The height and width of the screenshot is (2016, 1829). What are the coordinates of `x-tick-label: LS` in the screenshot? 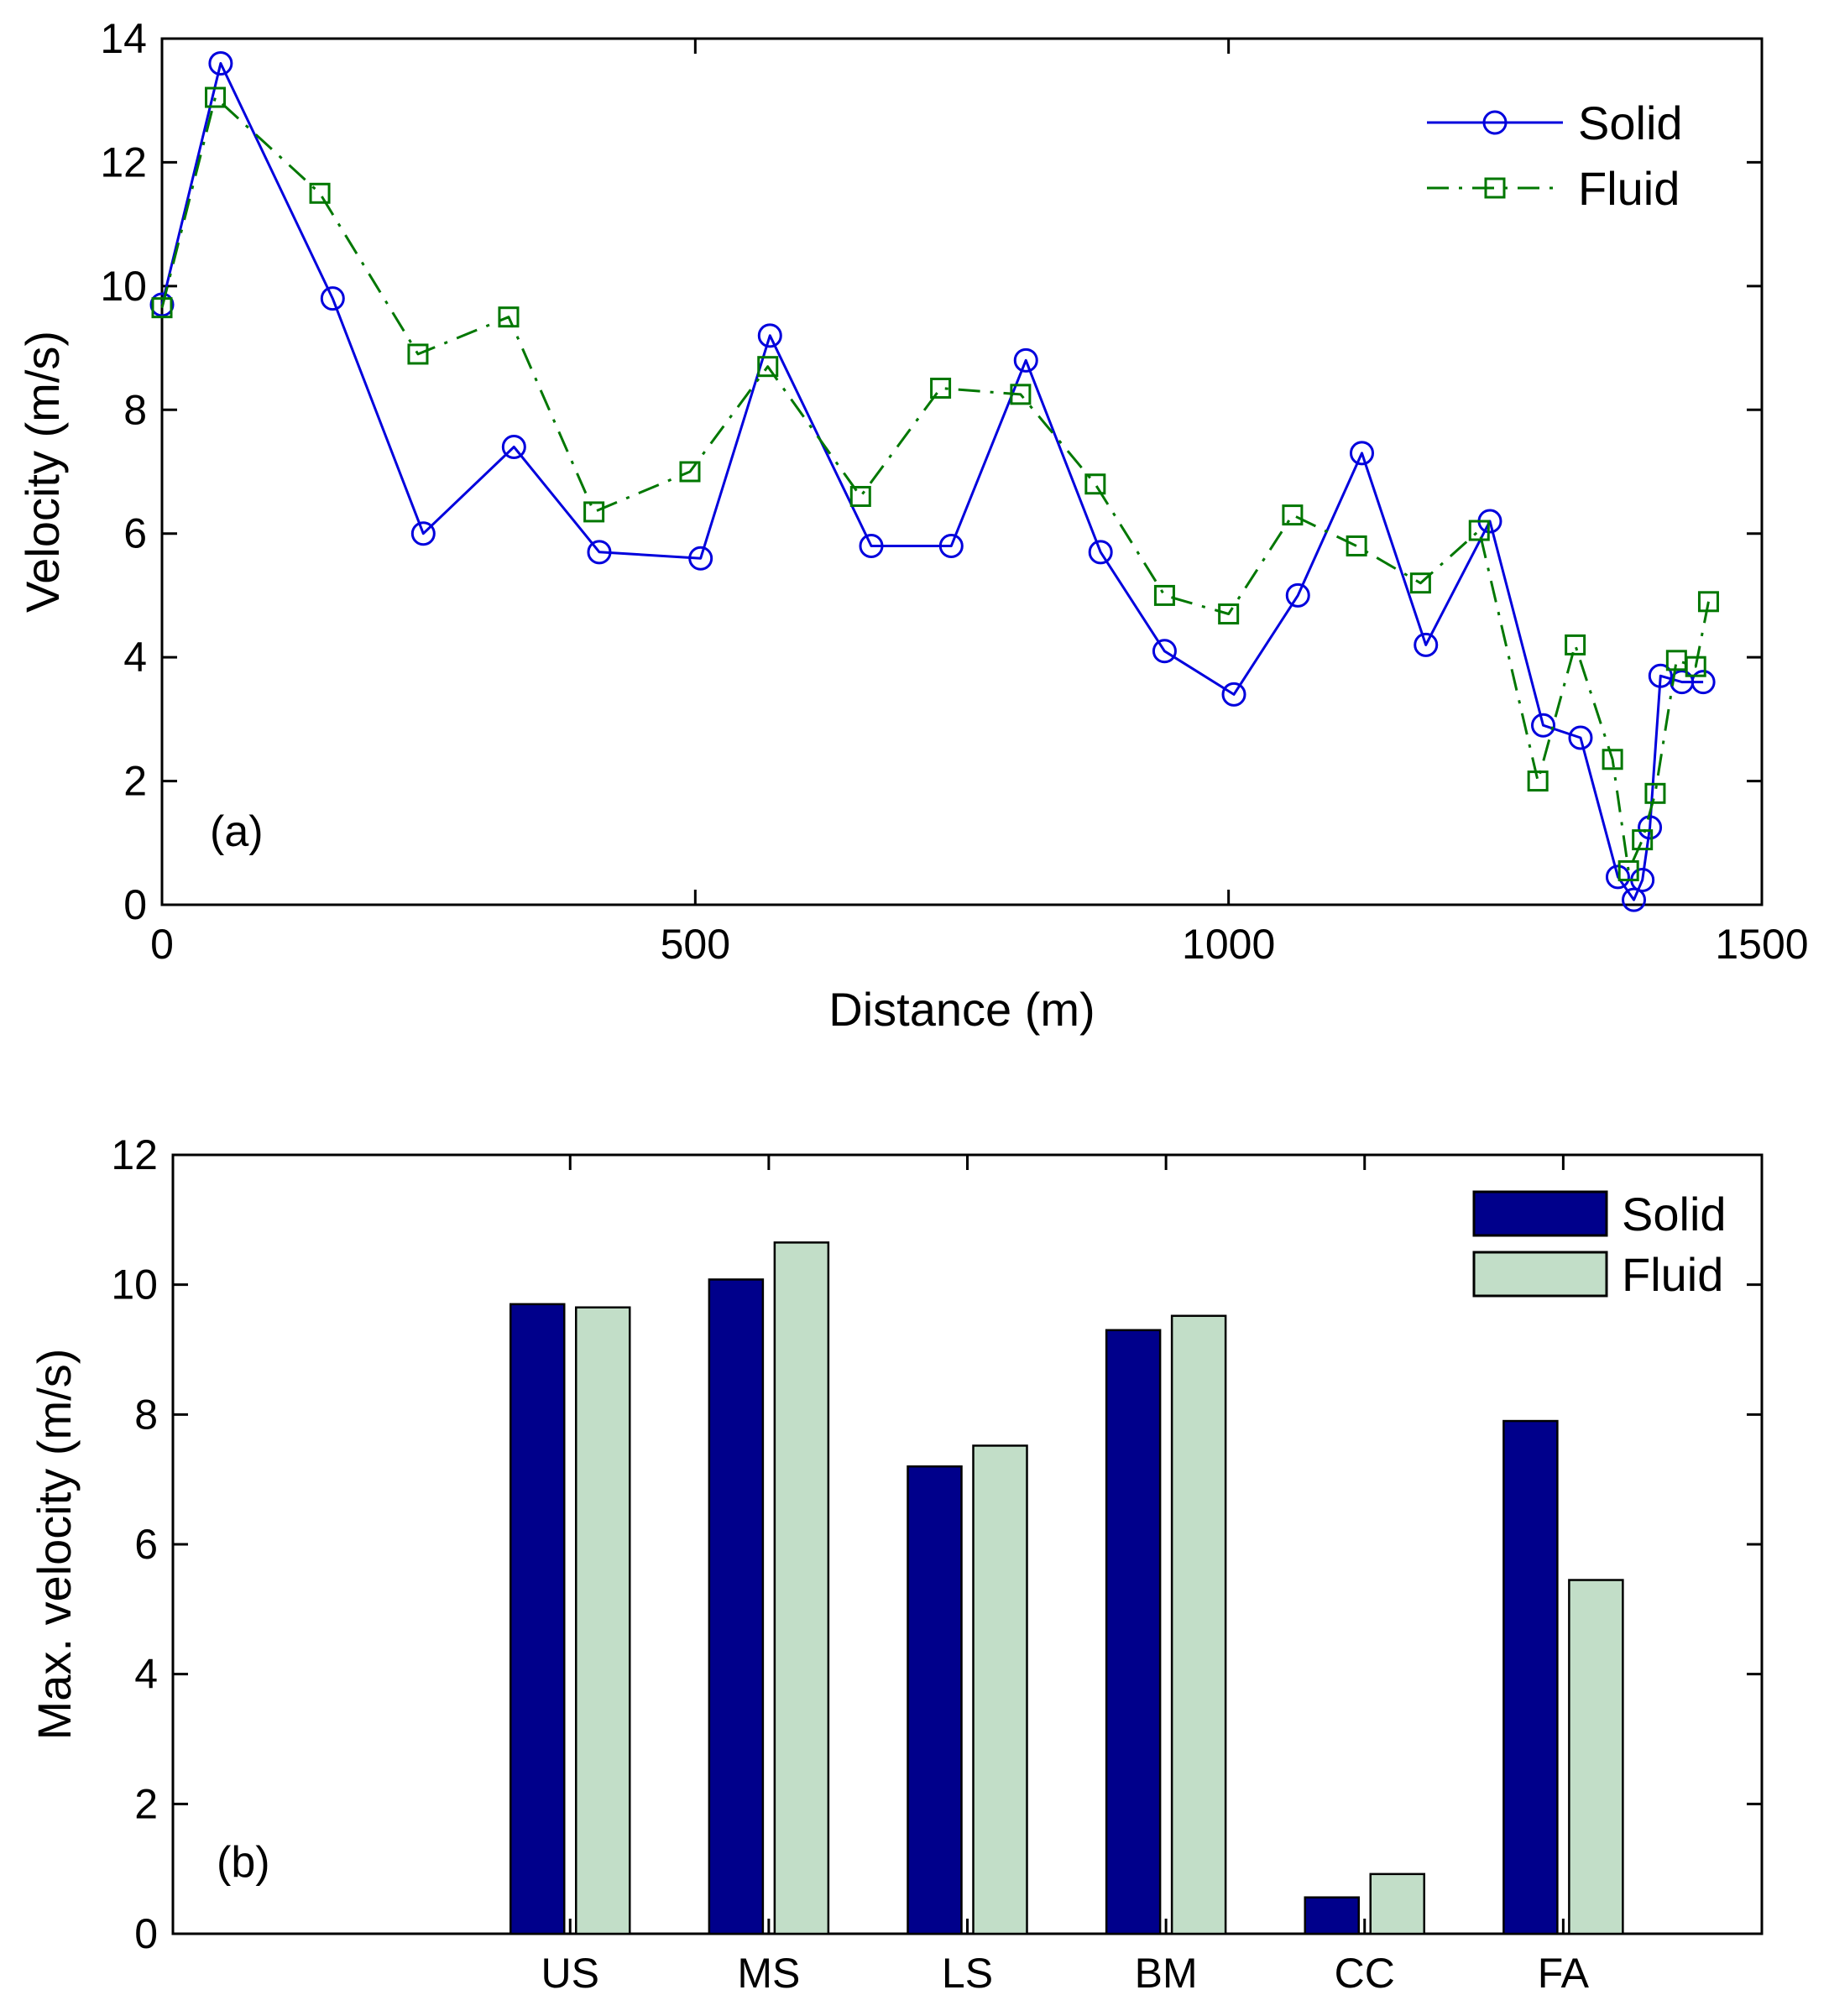 It's located at (968, 1974).